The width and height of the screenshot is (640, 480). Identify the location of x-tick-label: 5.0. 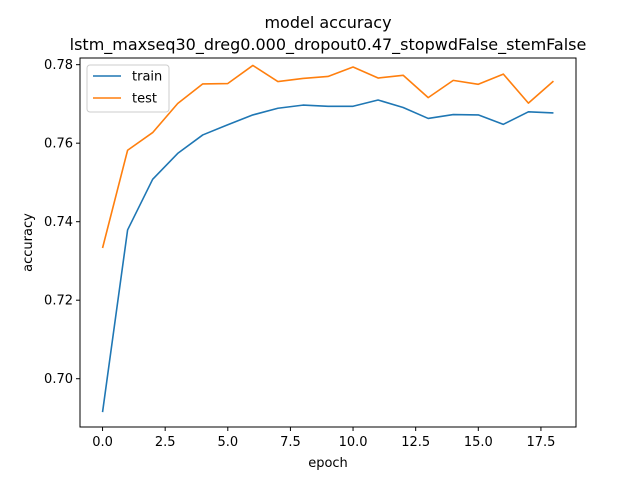
(227, 442).